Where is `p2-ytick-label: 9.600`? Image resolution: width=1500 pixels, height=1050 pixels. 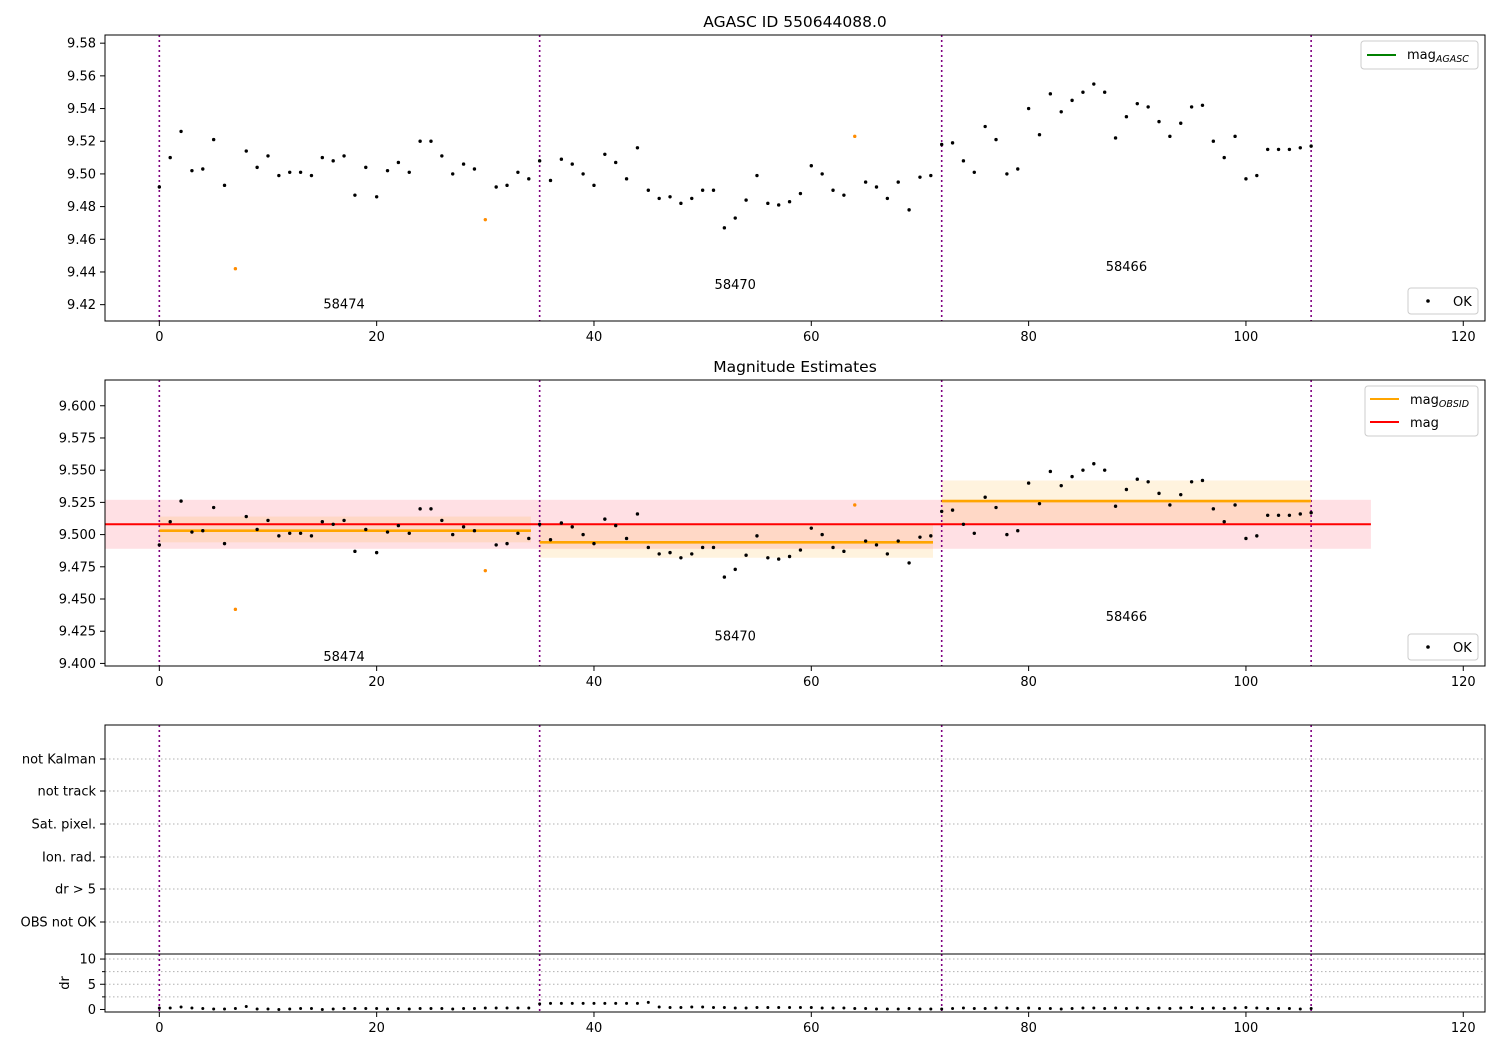 p2-ytick-label: 9.600 is located at coordinates (77, 406).